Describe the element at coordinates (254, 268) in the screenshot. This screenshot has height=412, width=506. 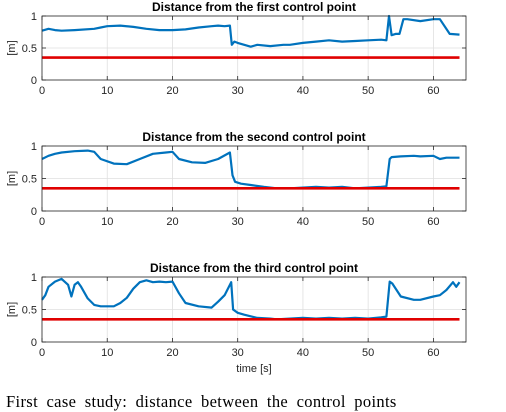
I see `subplot-title: Distance from the third control point` at that location.